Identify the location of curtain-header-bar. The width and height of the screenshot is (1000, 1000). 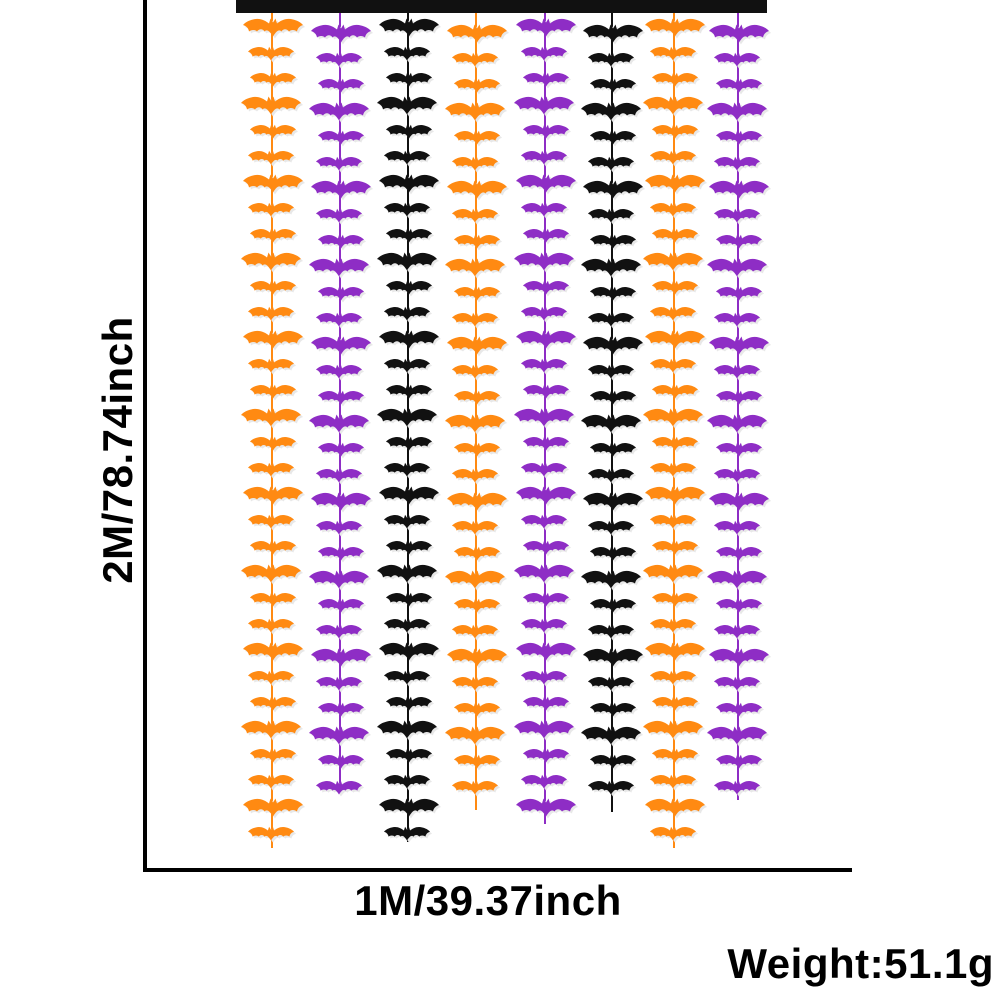
(501, 6).